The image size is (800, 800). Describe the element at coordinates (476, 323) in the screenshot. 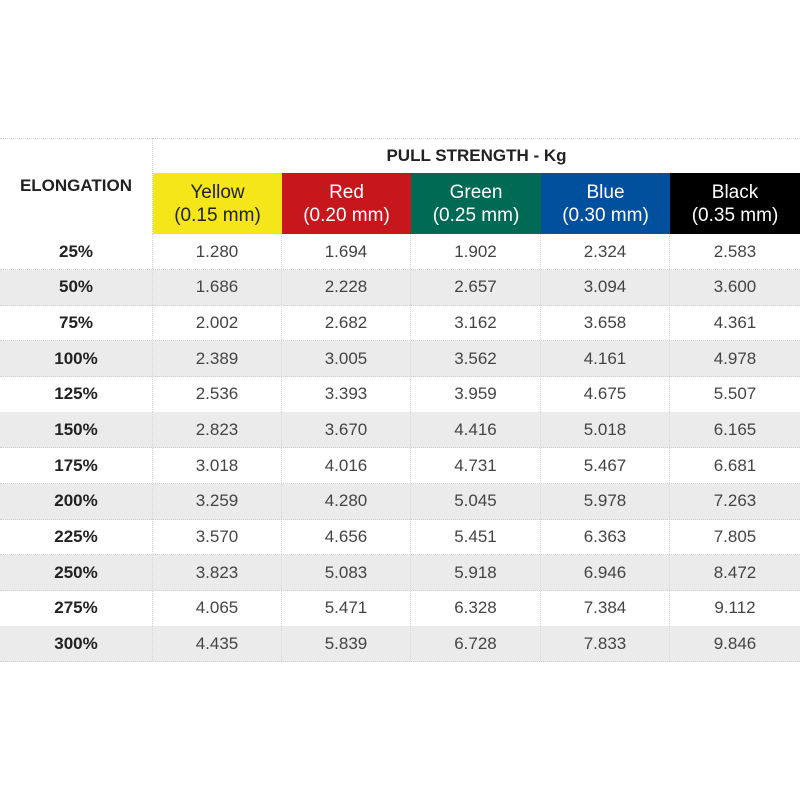

I see `value-cell-green: 3.162` at that location.